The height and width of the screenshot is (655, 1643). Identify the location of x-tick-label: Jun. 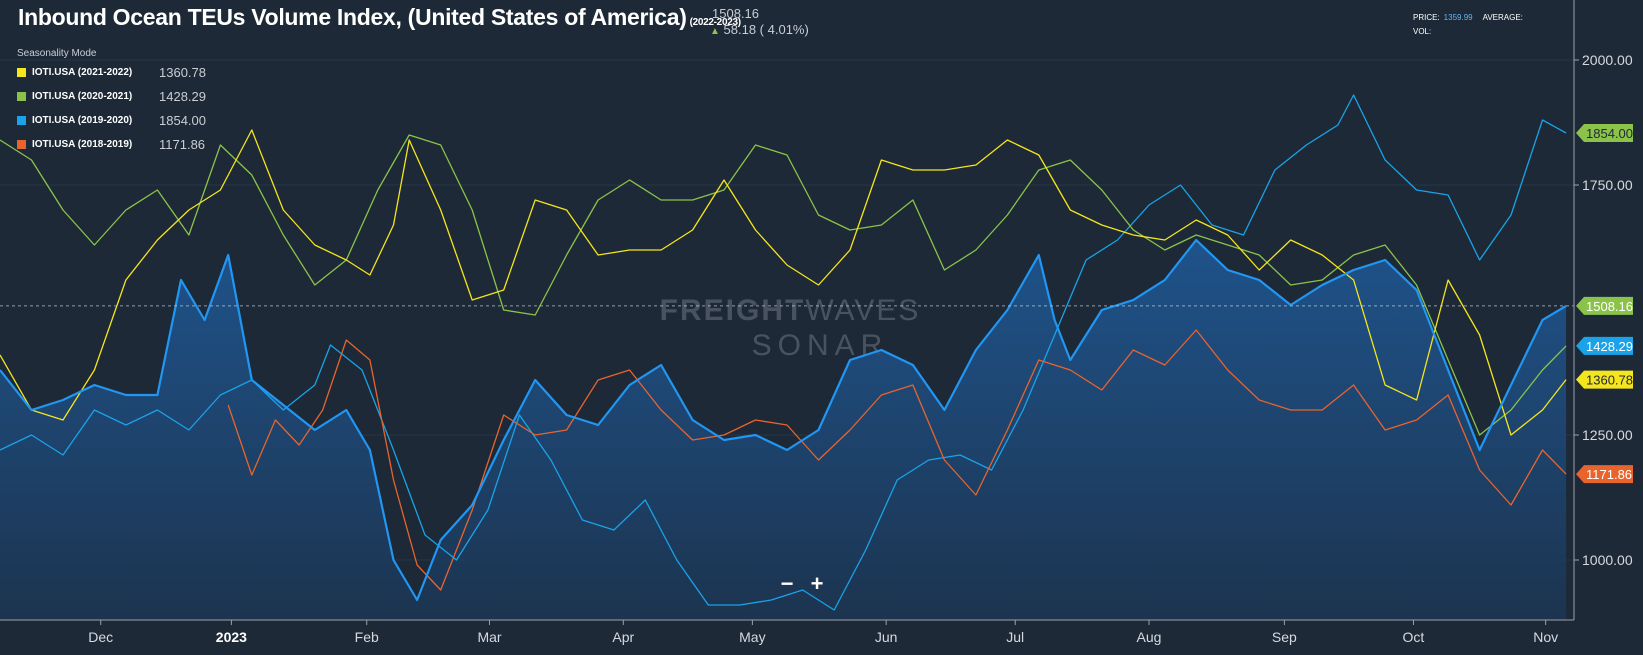
(886, 637).